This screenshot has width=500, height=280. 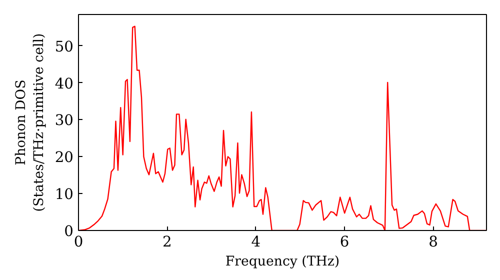 I want to click on y-tick-label: 40, so click(x=64, y=83).